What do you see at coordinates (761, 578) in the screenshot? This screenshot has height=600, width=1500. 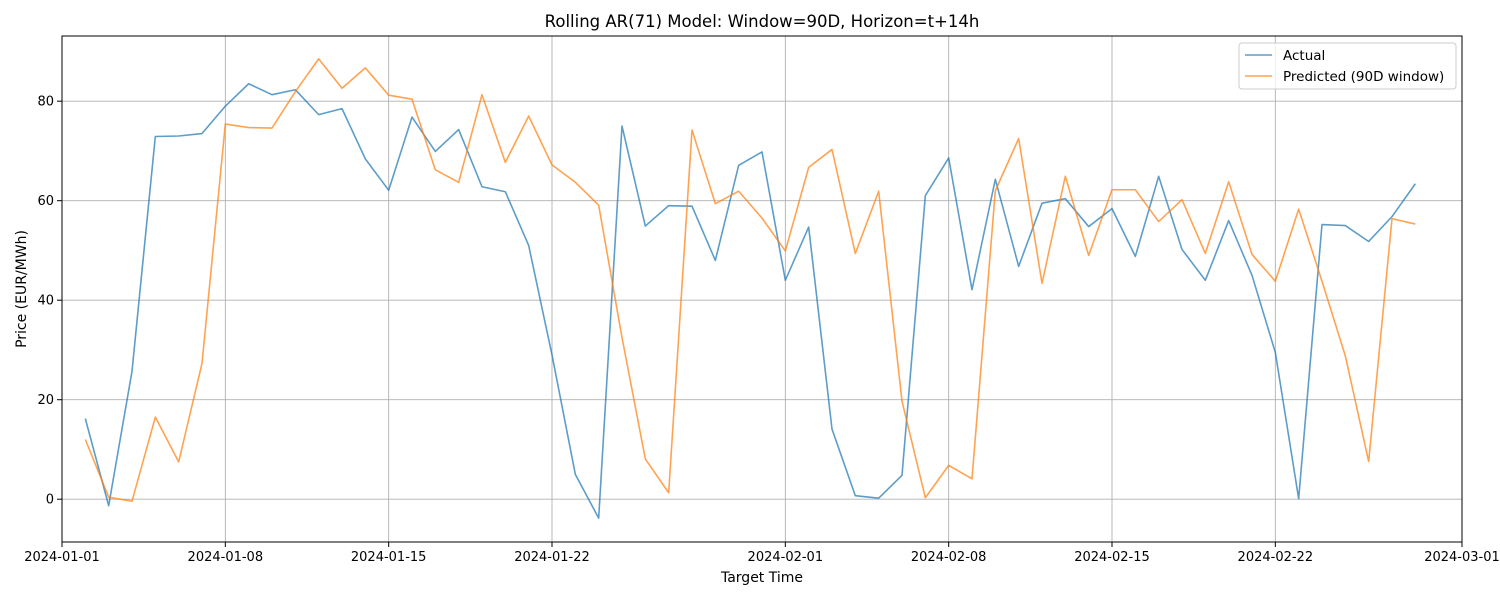 I see `x-axis-label: Target Time` at bounding box center [761, 578].